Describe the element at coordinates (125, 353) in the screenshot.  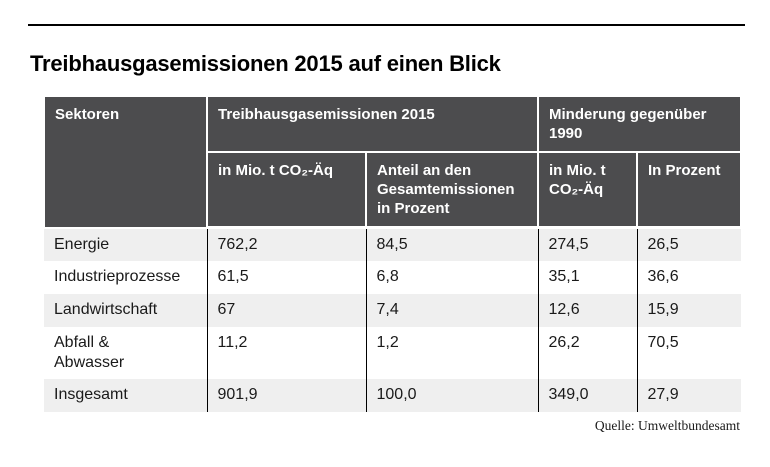
I see `sector-cell: Abfall & Abwasser` at that location.